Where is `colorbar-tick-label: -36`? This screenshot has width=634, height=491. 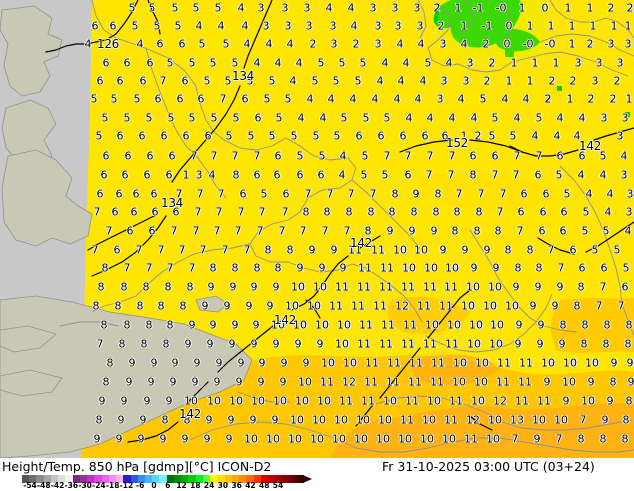
colorbar-tick-label: -36 is located at coordinates (72, 486).